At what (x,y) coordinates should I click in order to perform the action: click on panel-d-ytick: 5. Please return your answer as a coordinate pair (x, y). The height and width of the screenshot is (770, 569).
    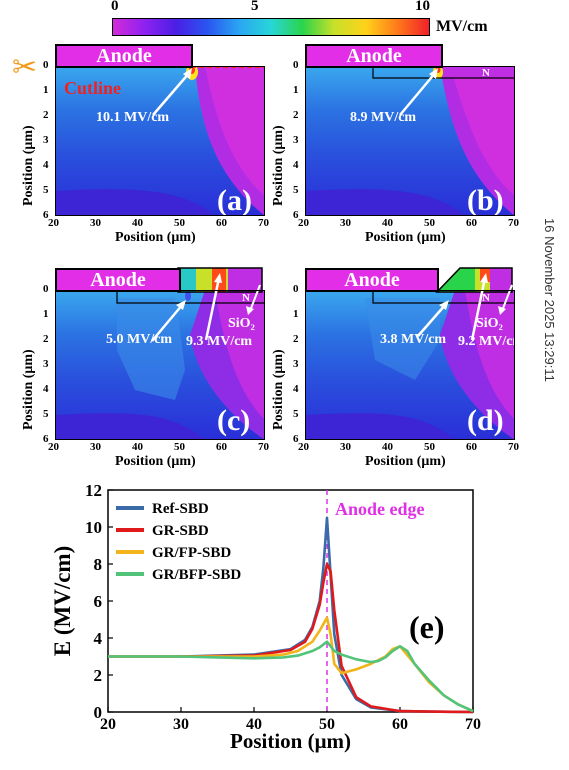
    Looking at the image, I should click on (296, 414).